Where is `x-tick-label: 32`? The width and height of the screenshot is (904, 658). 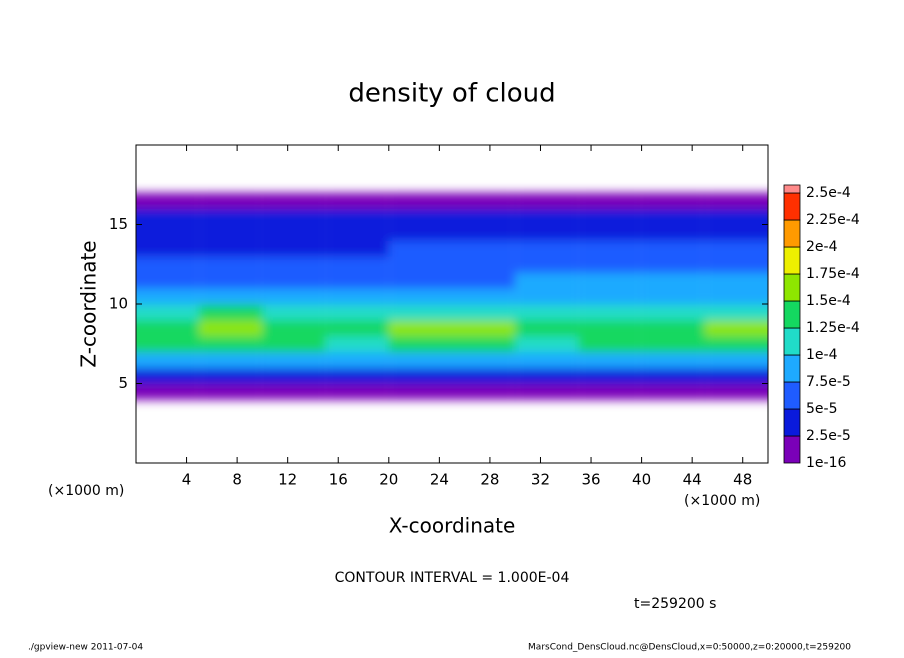 x-tick-label: 32 is located at coordinates (540, 480).